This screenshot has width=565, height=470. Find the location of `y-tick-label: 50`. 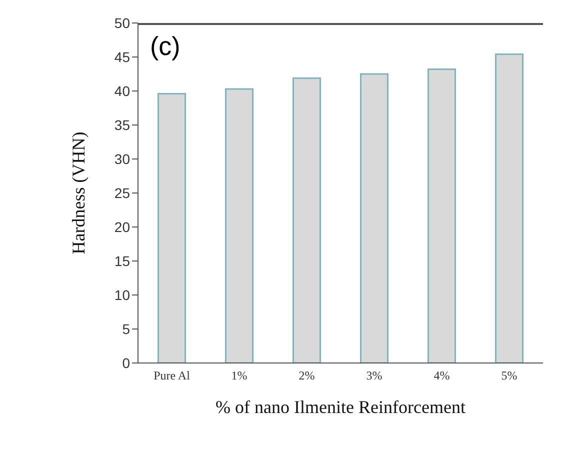

y-tick-label: 50 is located at coordinates (122, 22).